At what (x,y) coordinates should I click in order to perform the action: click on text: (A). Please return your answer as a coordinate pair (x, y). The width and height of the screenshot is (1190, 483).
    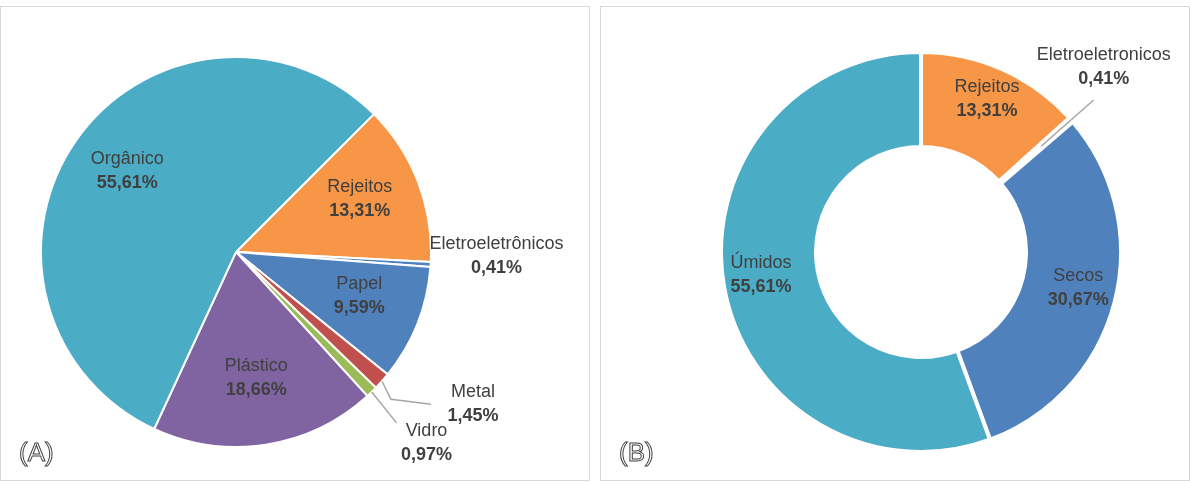
    Looking at the image, I should click on (36, 452).